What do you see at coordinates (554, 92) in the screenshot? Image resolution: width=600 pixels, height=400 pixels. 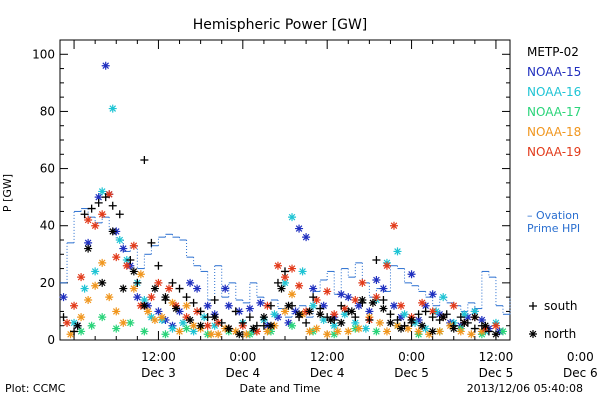 I see `legend-item: NOAA-16` at bounding box center [554, 92].